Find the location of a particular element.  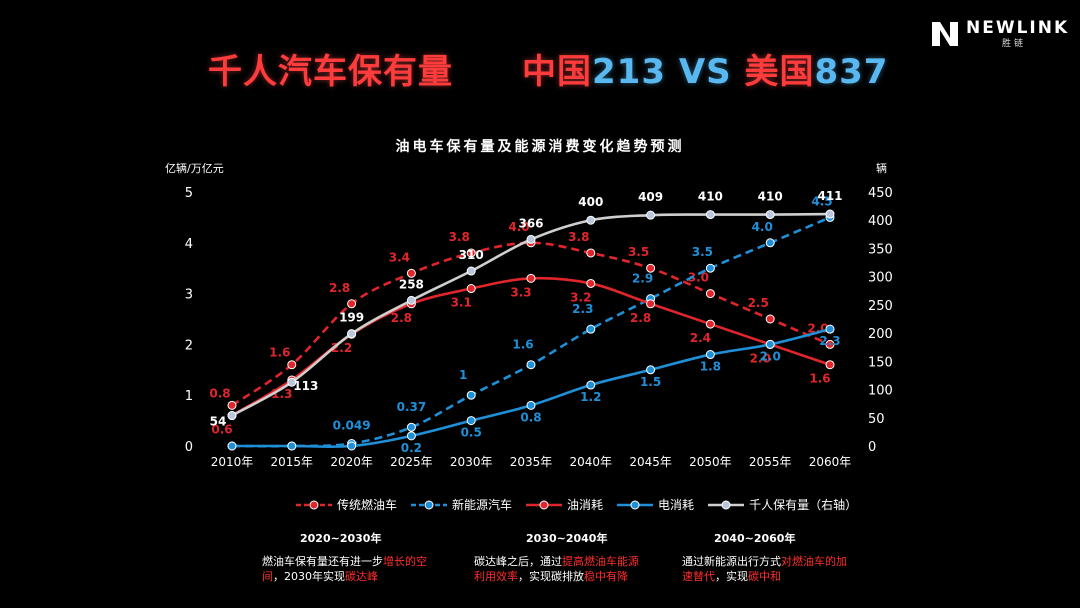

period-2-title: 2030~2040年 is located at coordinates (567, 538).